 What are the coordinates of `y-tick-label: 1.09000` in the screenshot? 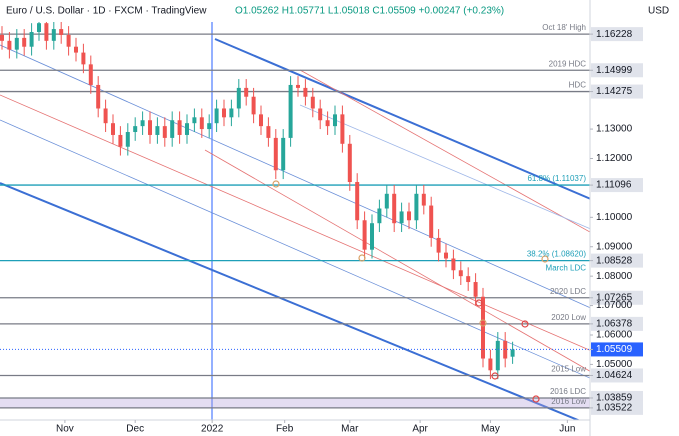 It's located at (614, 246).